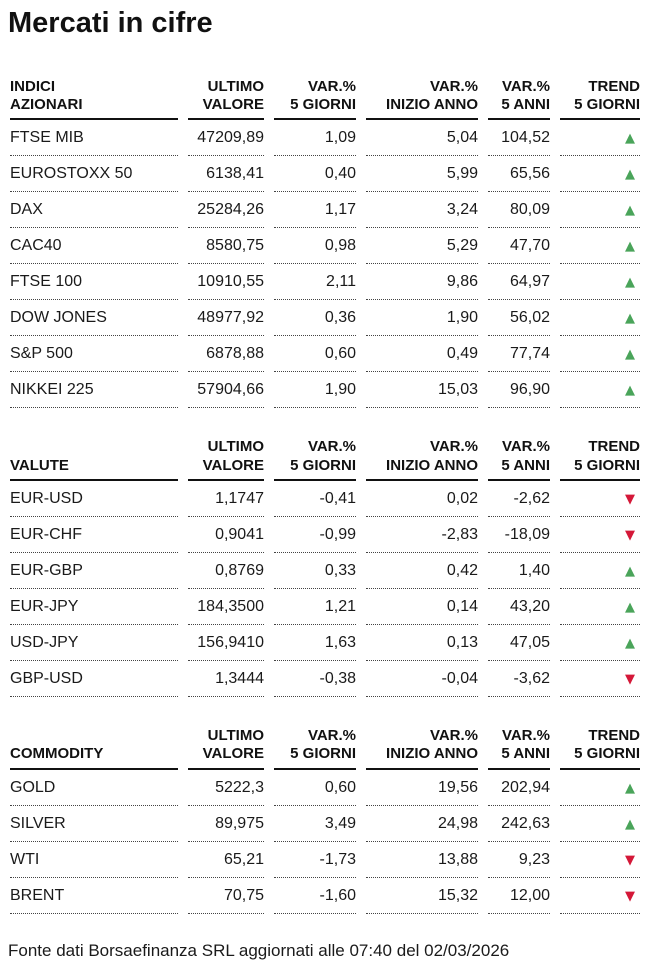  What do you see at coordinates (110, 23) in the screenshot?
I see `page-title: Mercati in cifre` at bounding box center [110, 23].